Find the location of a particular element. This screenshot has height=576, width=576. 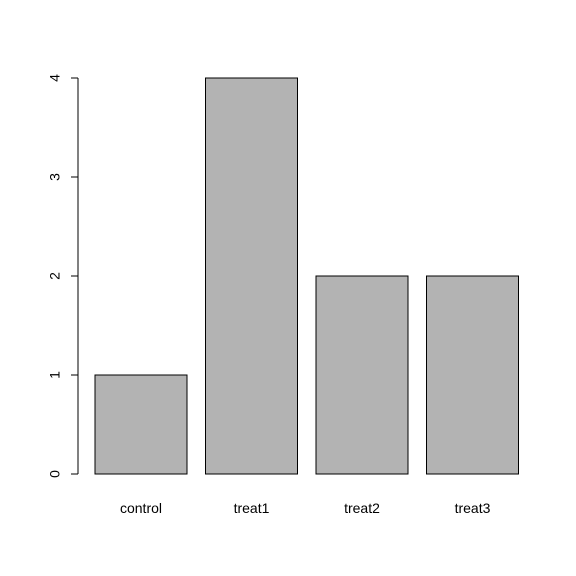

y-tick-label: 1 is located at coordinates (55, 375).